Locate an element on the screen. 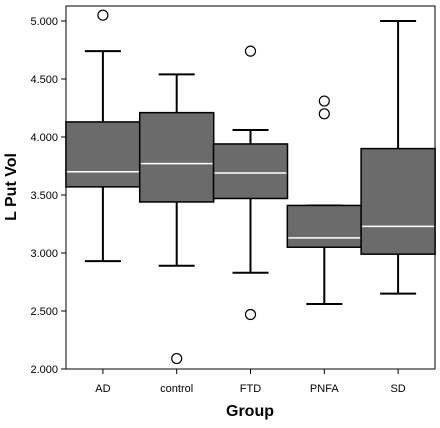  y-tick-label: 5.000 is located at coordinates (44, 22).